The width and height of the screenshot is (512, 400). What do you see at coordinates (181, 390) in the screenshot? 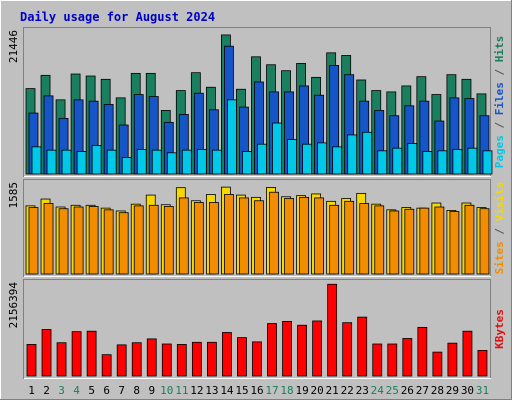
I see `x-tick-label-day-11: 11` at bounding box center [181, 390].